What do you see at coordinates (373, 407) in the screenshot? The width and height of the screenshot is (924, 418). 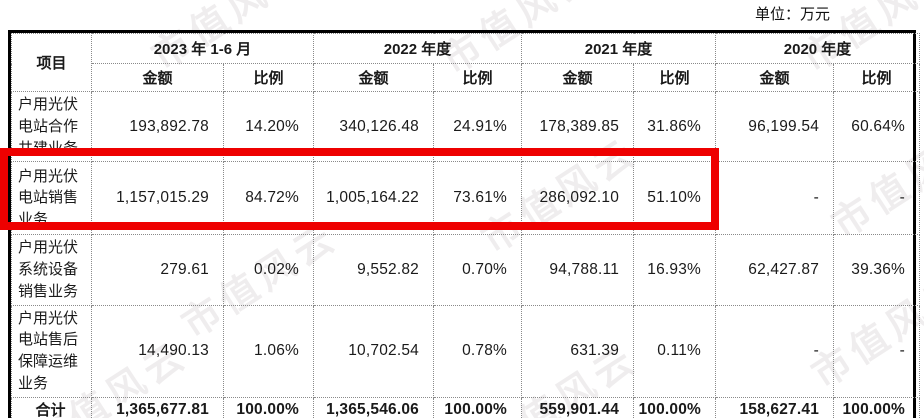 I see `total-value-cell: 1,365,546.06` at bounding box center [373, 407].